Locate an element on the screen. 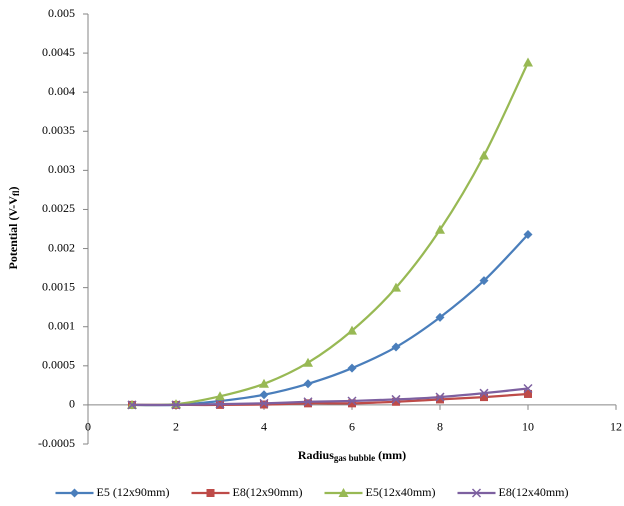 The image size is (624, 506). y-axis-title: Potential (V-Vfl) is located at coordinates (13, 228).